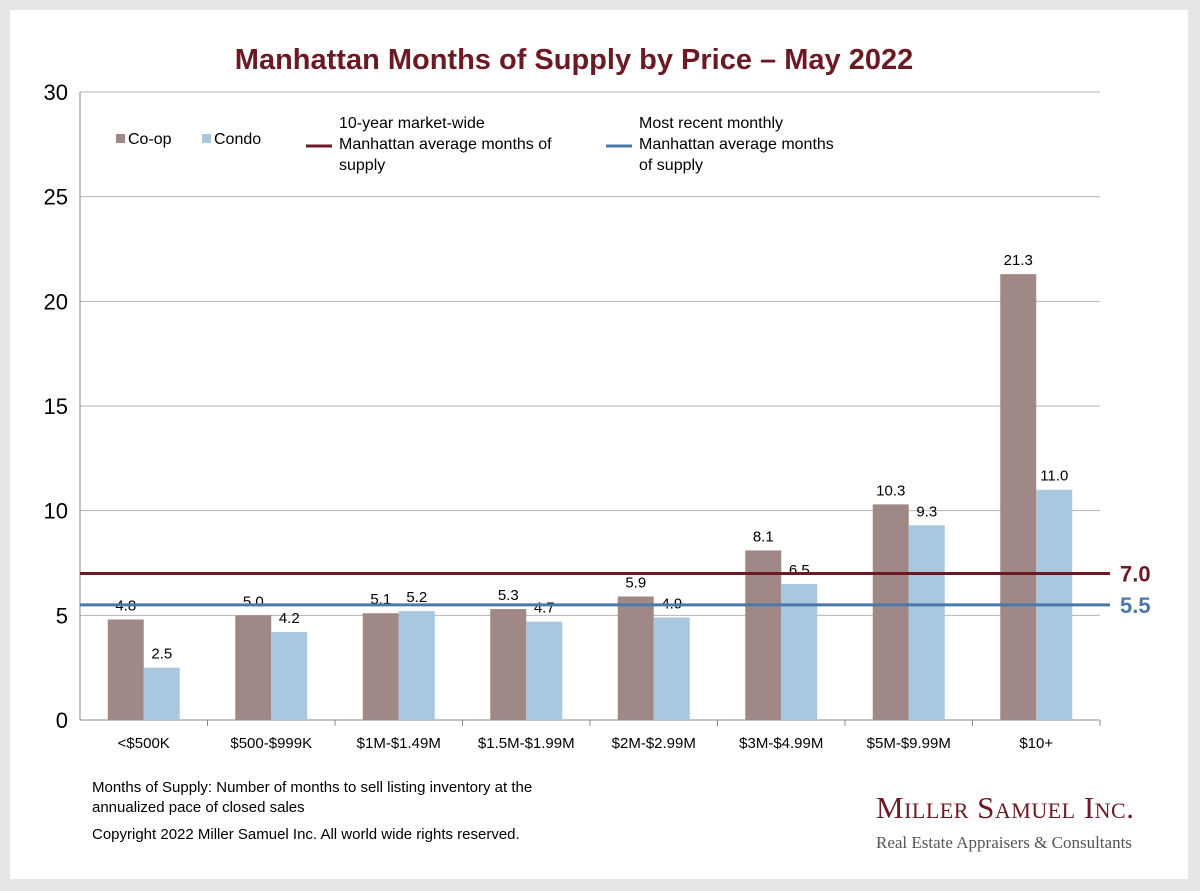  What do you see at coordinates (890, 490) in the screenshot?
I see `data-label: 10.3` at bounding box center [890, 490].